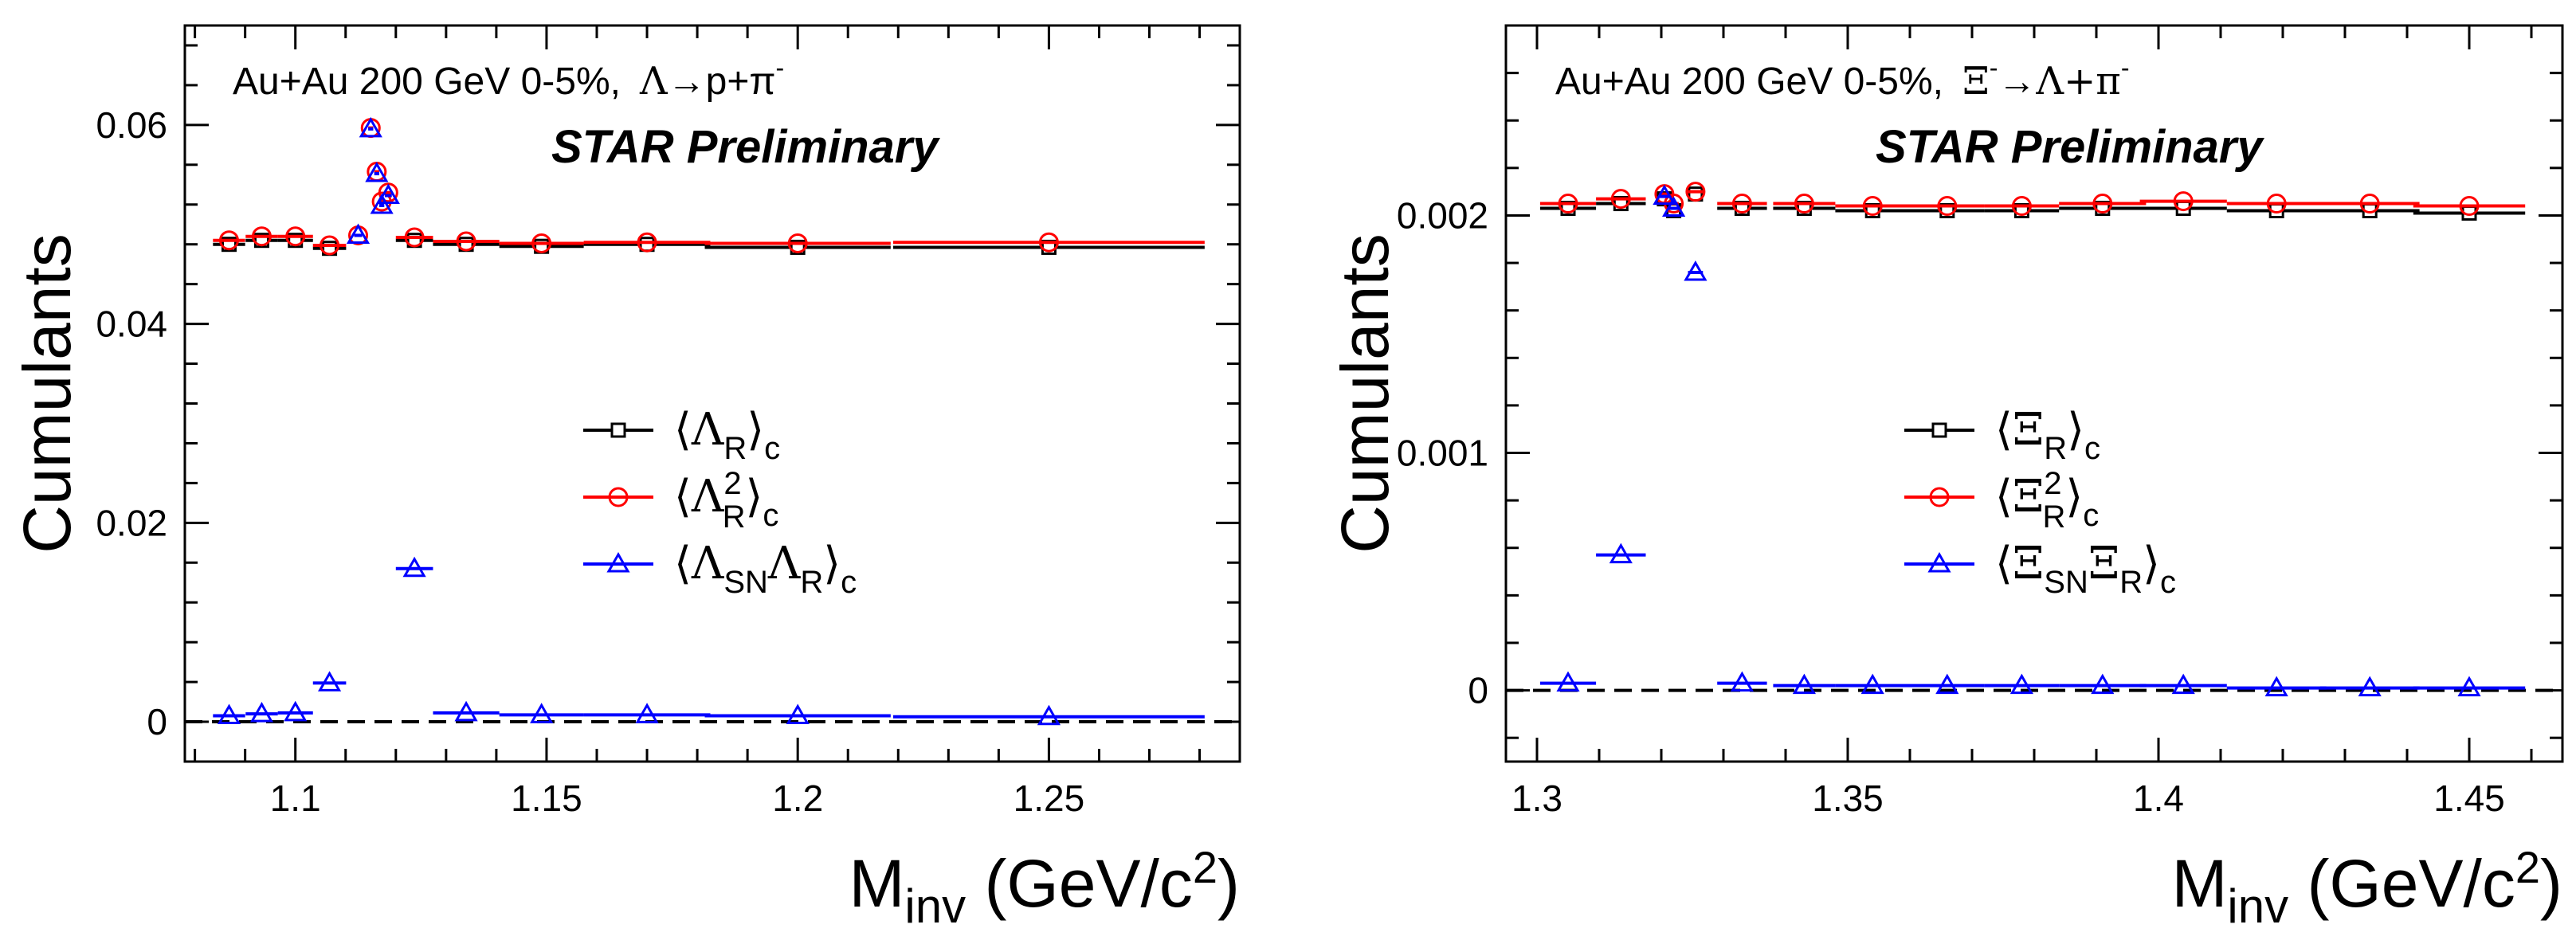 The height and width of the screenshot is (944, 2576). I want to click on lambda-series-s2, so click(709, 187).